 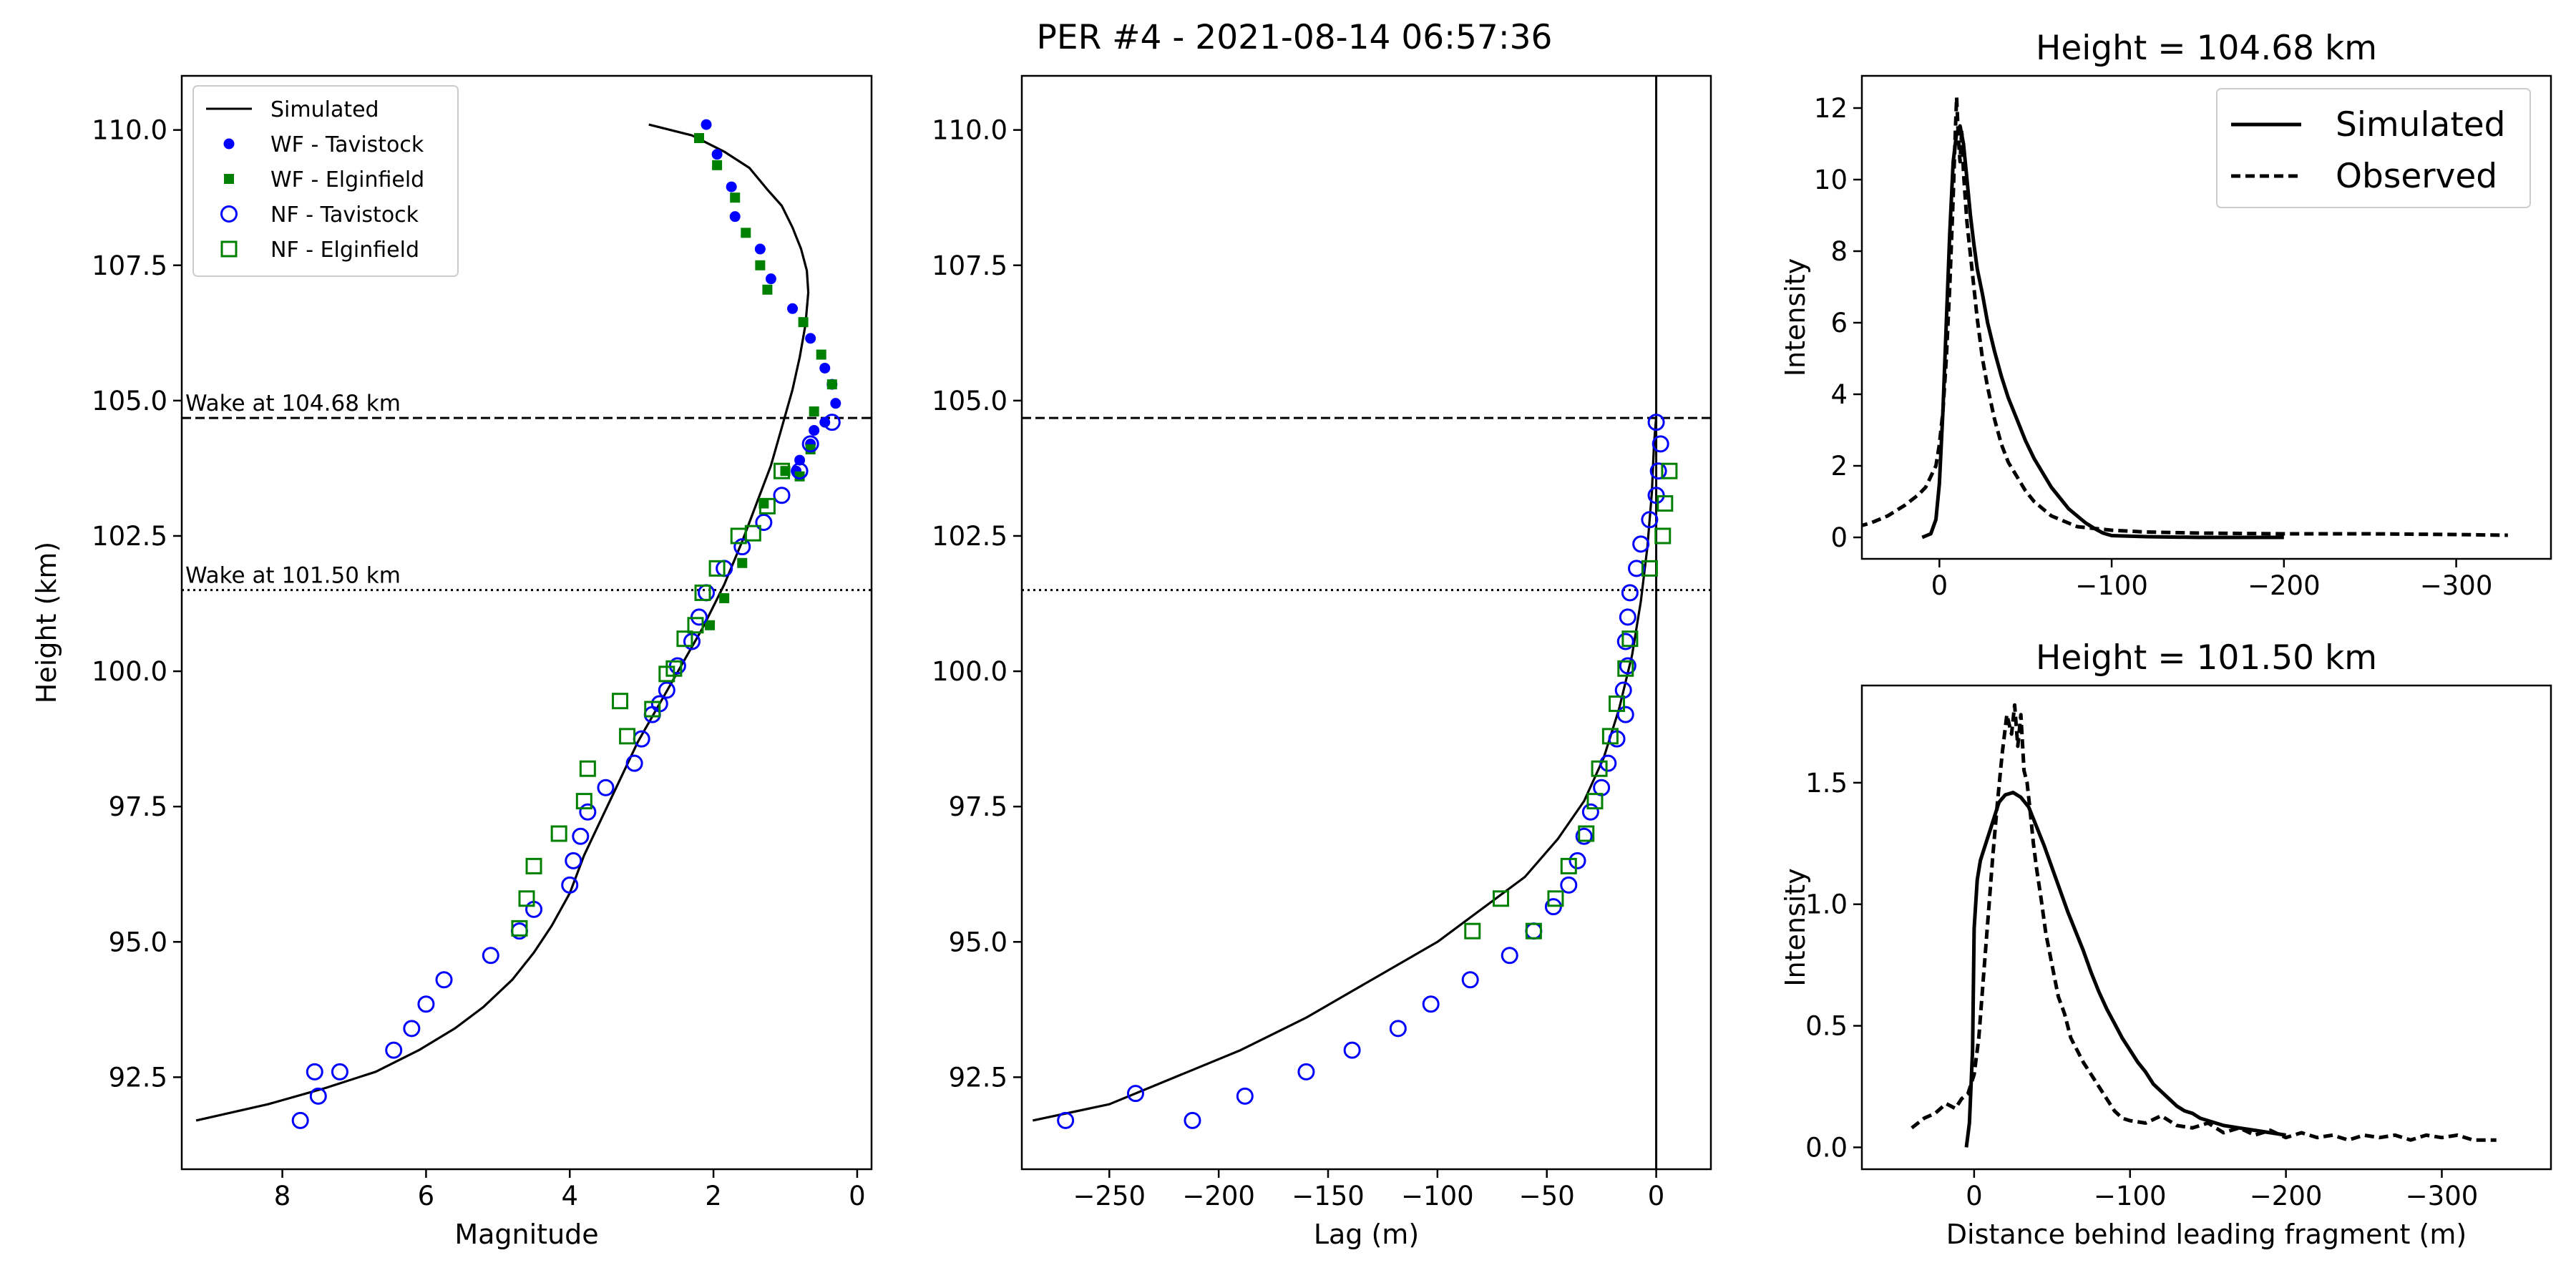 What do you see at coordinates (1366, 1234) in the screenshot?
I see `x-axis-label: Lag (m)` at bounding box center [1366, 1234].